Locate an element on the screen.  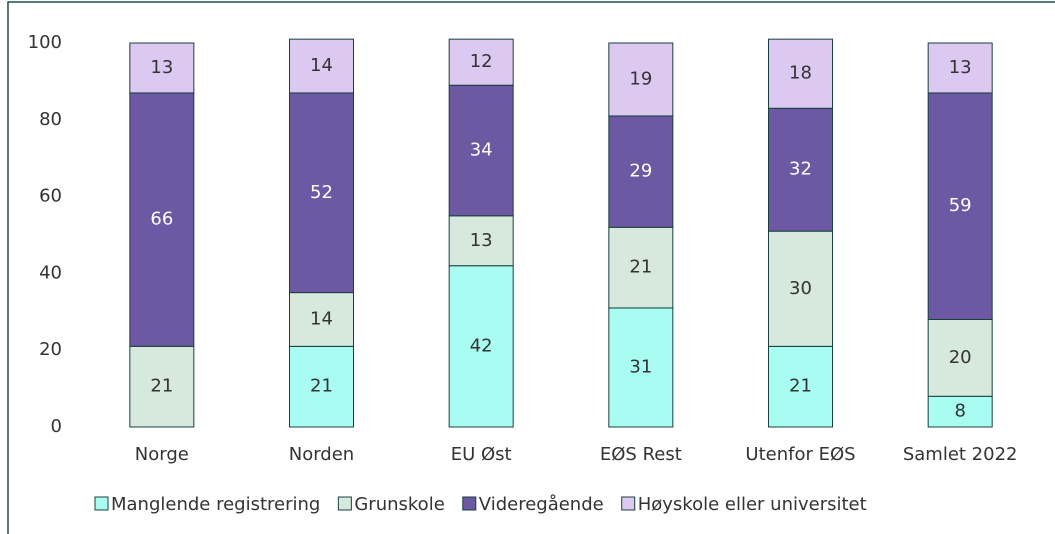
data-label: 8 is located at coordinates (959, 411).